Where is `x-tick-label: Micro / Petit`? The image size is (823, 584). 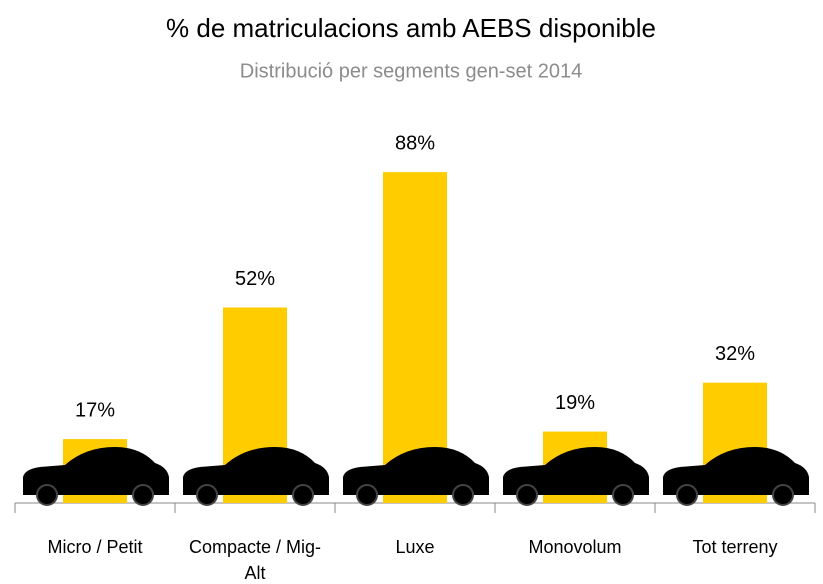 x-tick-label: Micro / Petit is located at coordinates (95, 547).